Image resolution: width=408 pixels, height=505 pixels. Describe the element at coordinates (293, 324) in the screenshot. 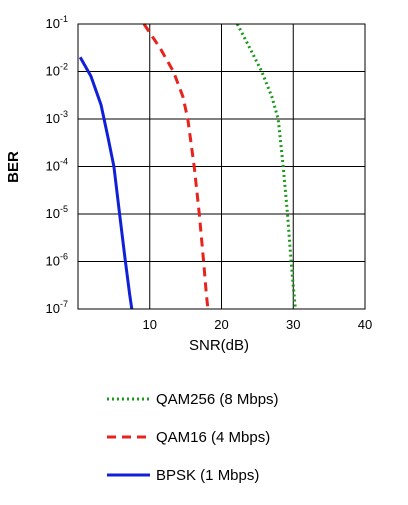

I see `x-tick-label: 30` at that location.